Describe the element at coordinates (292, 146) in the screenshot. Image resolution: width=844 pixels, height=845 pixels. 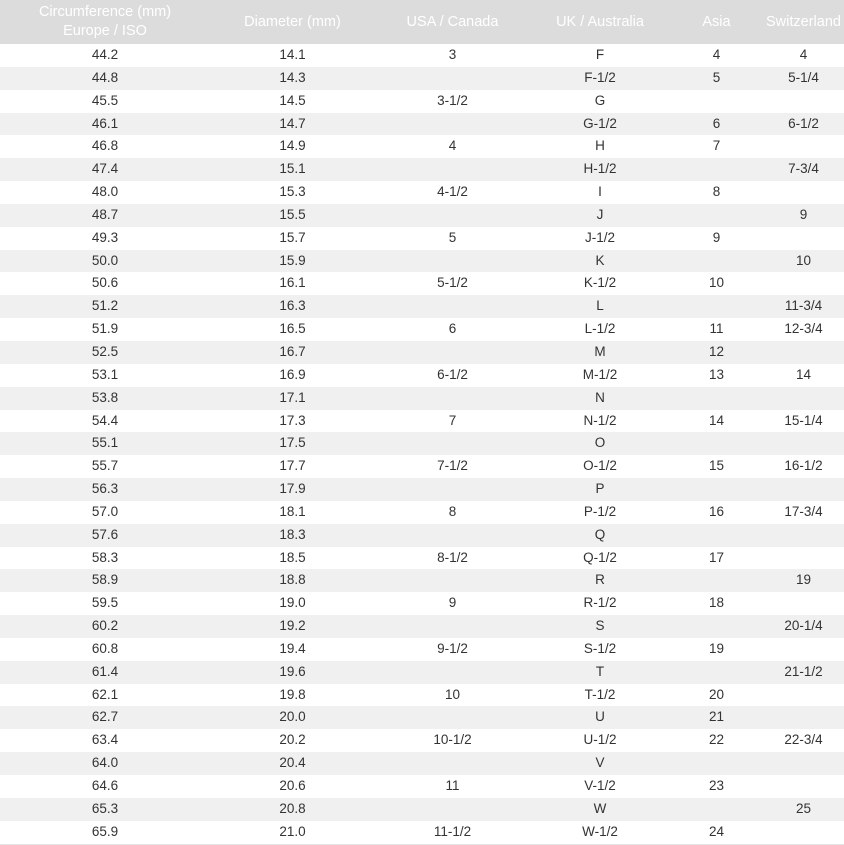
I see `cell-diameter: 14.9` at that location.